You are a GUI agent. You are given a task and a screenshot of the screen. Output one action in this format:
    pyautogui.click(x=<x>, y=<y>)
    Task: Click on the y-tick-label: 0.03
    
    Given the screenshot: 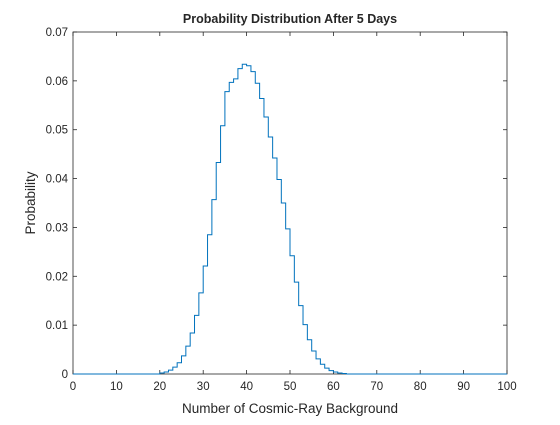 What is the action you would take?
    pyautogui.click(x=57, y=228)
    